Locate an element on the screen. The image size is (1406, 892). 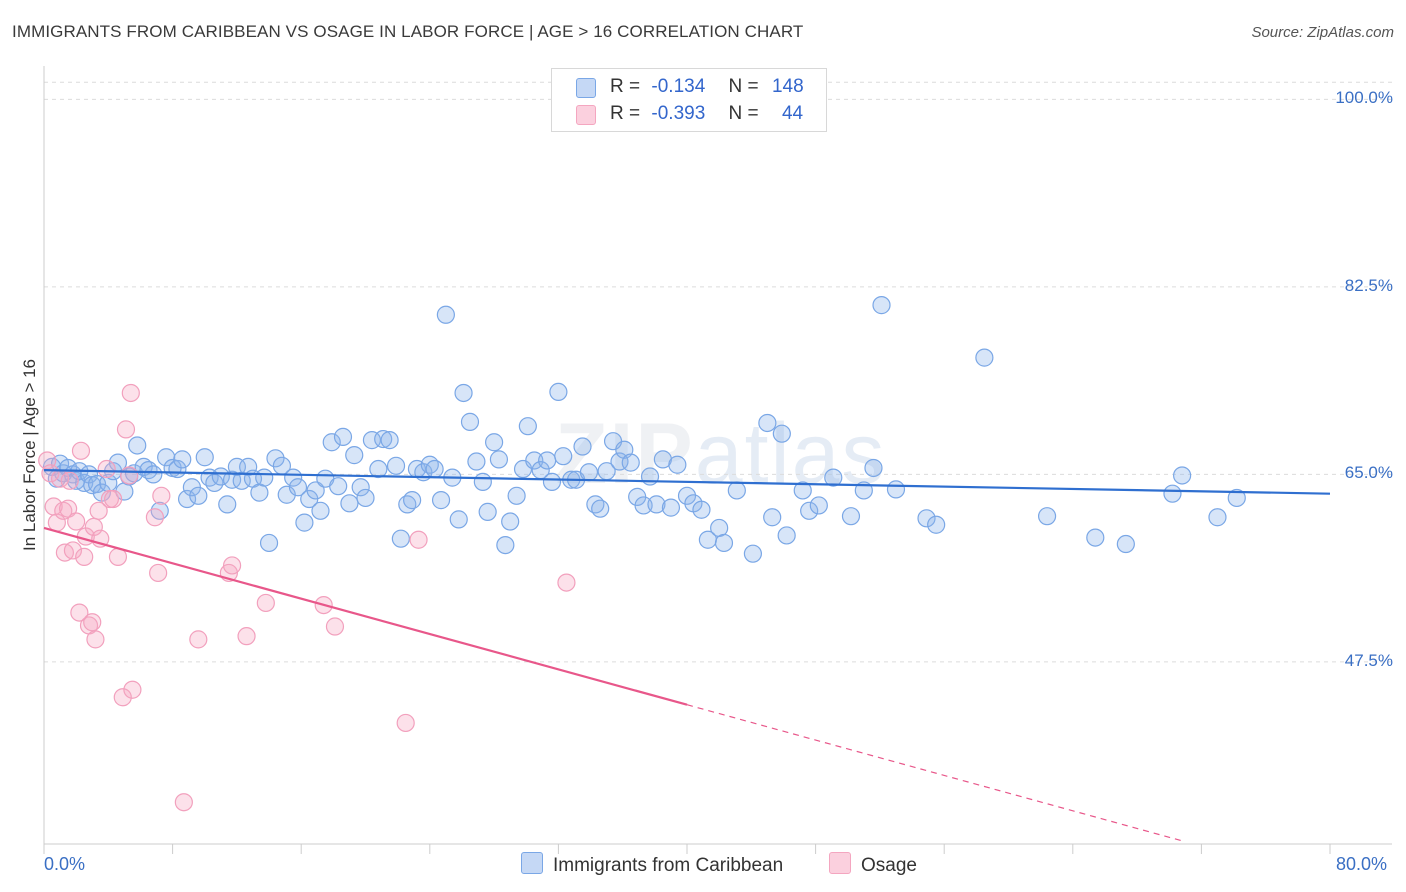
x-tick-label-max: 80.0% is located at coordinates (1362, 864).